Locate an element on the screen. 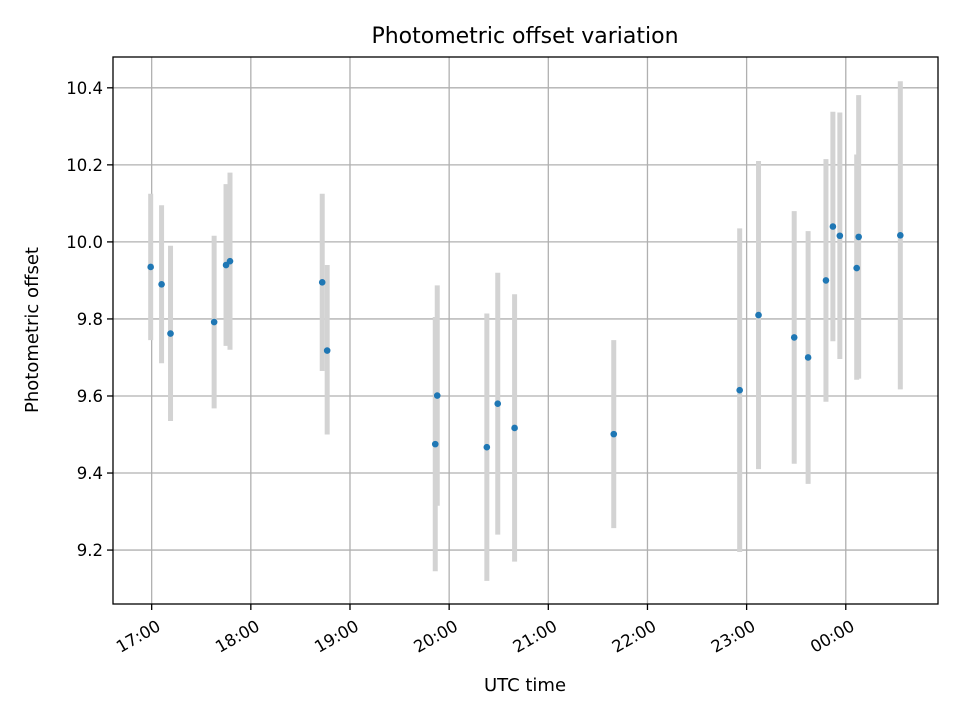 This screenshot has width=960, height=720. x-tick-label: 00:00 is located at coordinates (832, 636).